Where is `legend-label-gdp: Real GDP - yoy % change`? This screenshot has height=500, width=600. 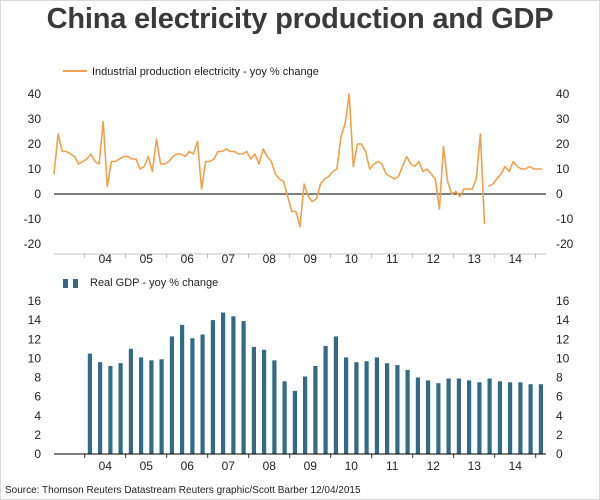
legend-label-gdp: Real GDP - yoy % change is located at coordinates (154, 283).